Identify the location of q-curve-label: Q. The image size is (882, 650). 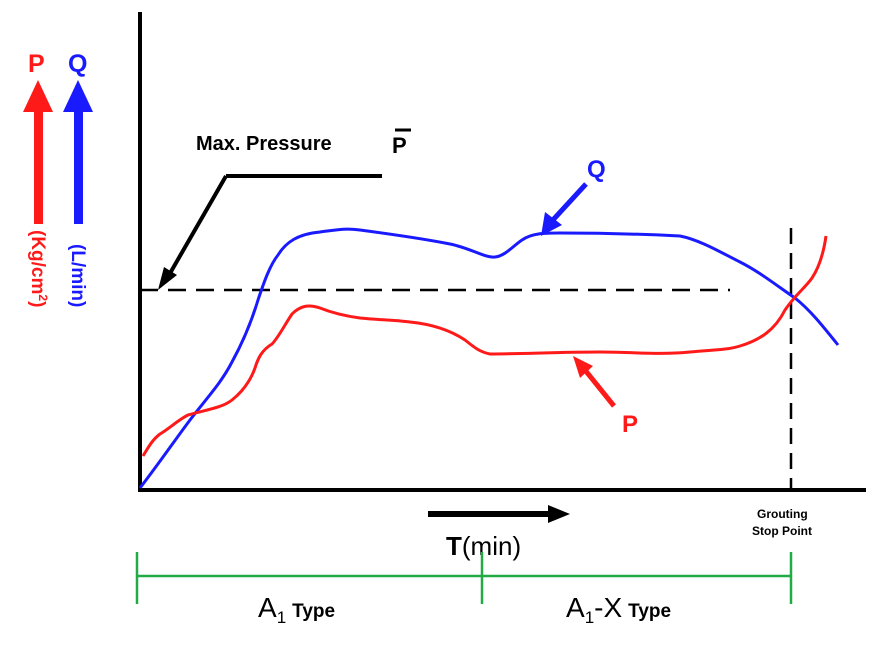
(596, 169).